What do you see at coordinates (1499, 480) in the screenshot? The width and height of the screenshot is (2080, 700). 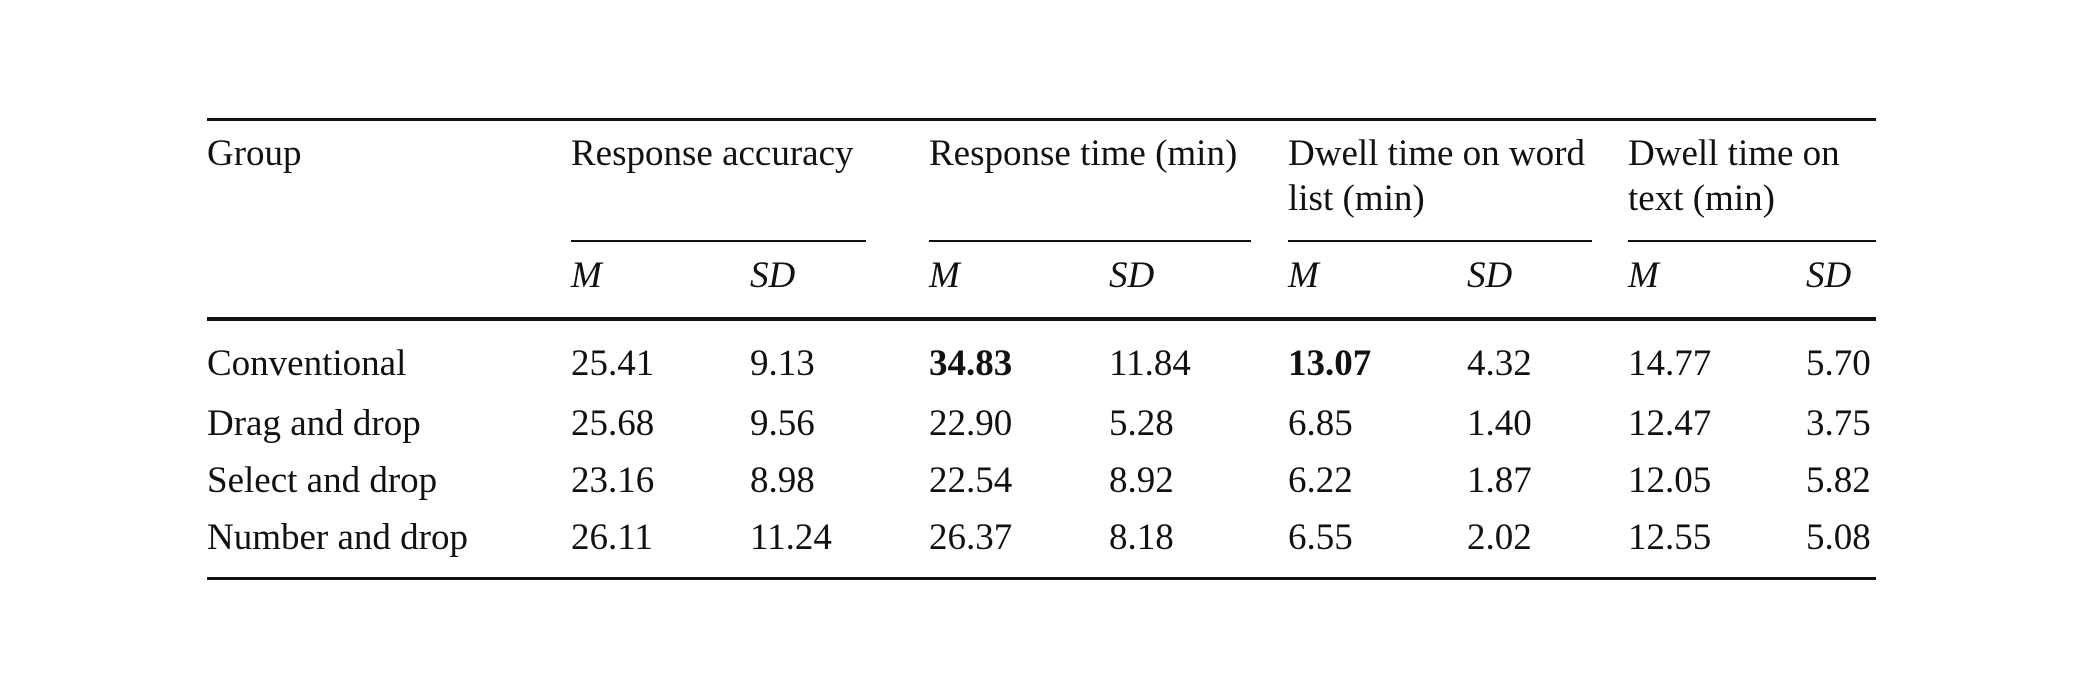 I see `table-cell: 1.87` at bounding box center [1499, 480].